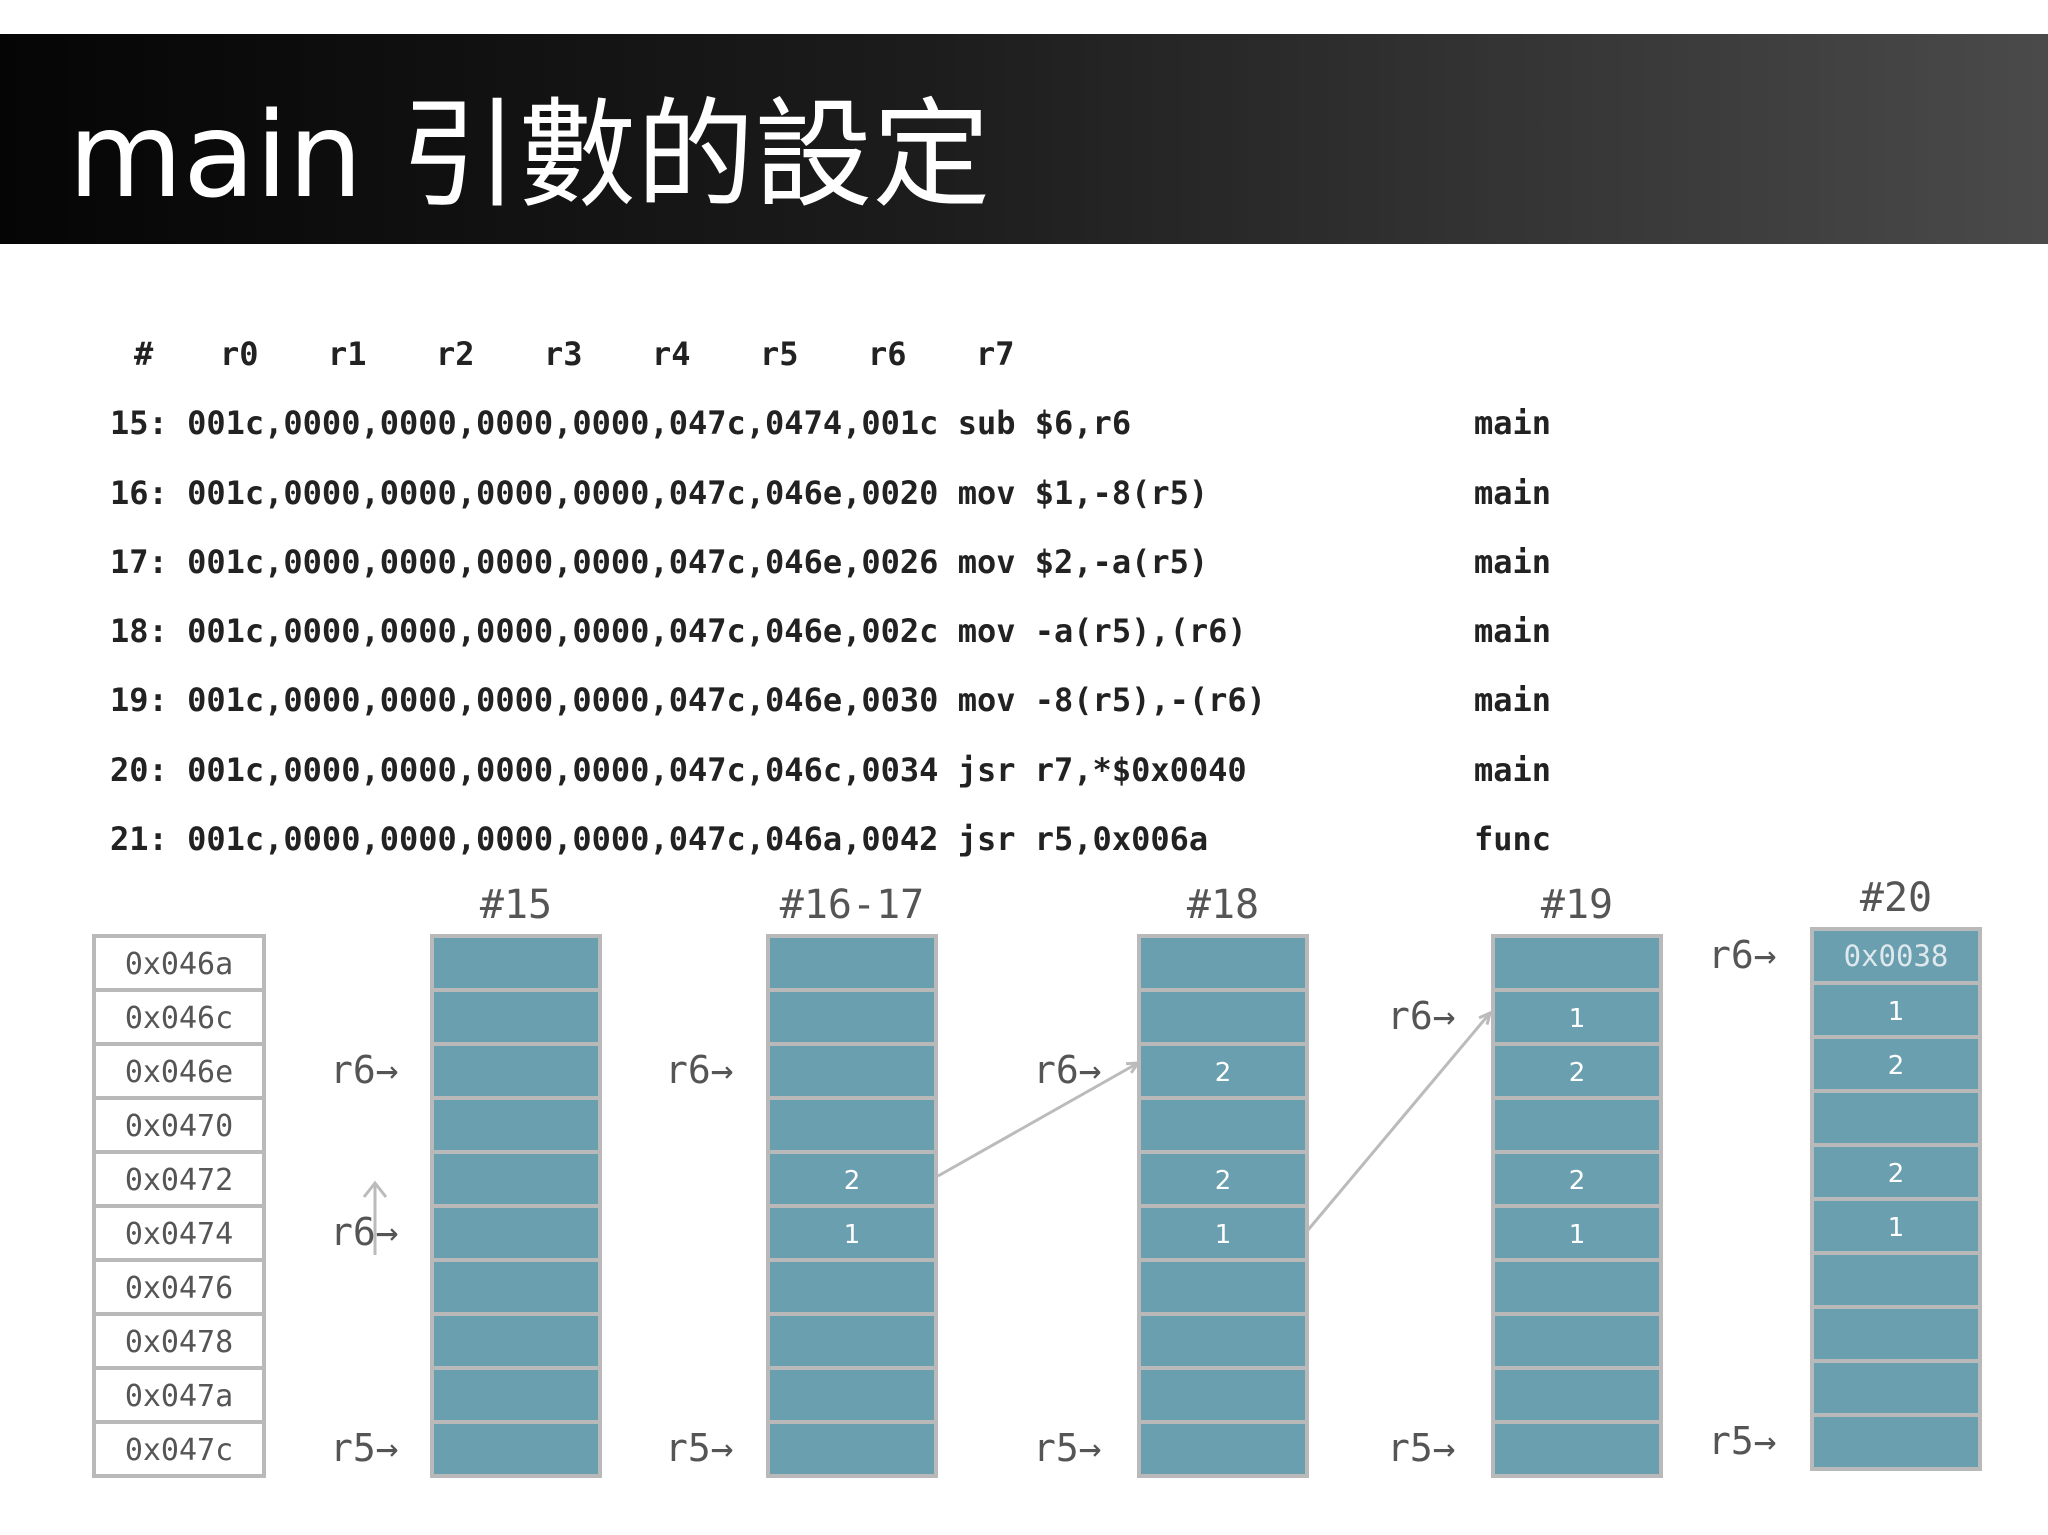 This screenshot has height=1535, width=2048. What do you see at coordinates (179, 1288) in the screenshot?
I see `address-label: 0x0476` at bounding box center [179, 1288].